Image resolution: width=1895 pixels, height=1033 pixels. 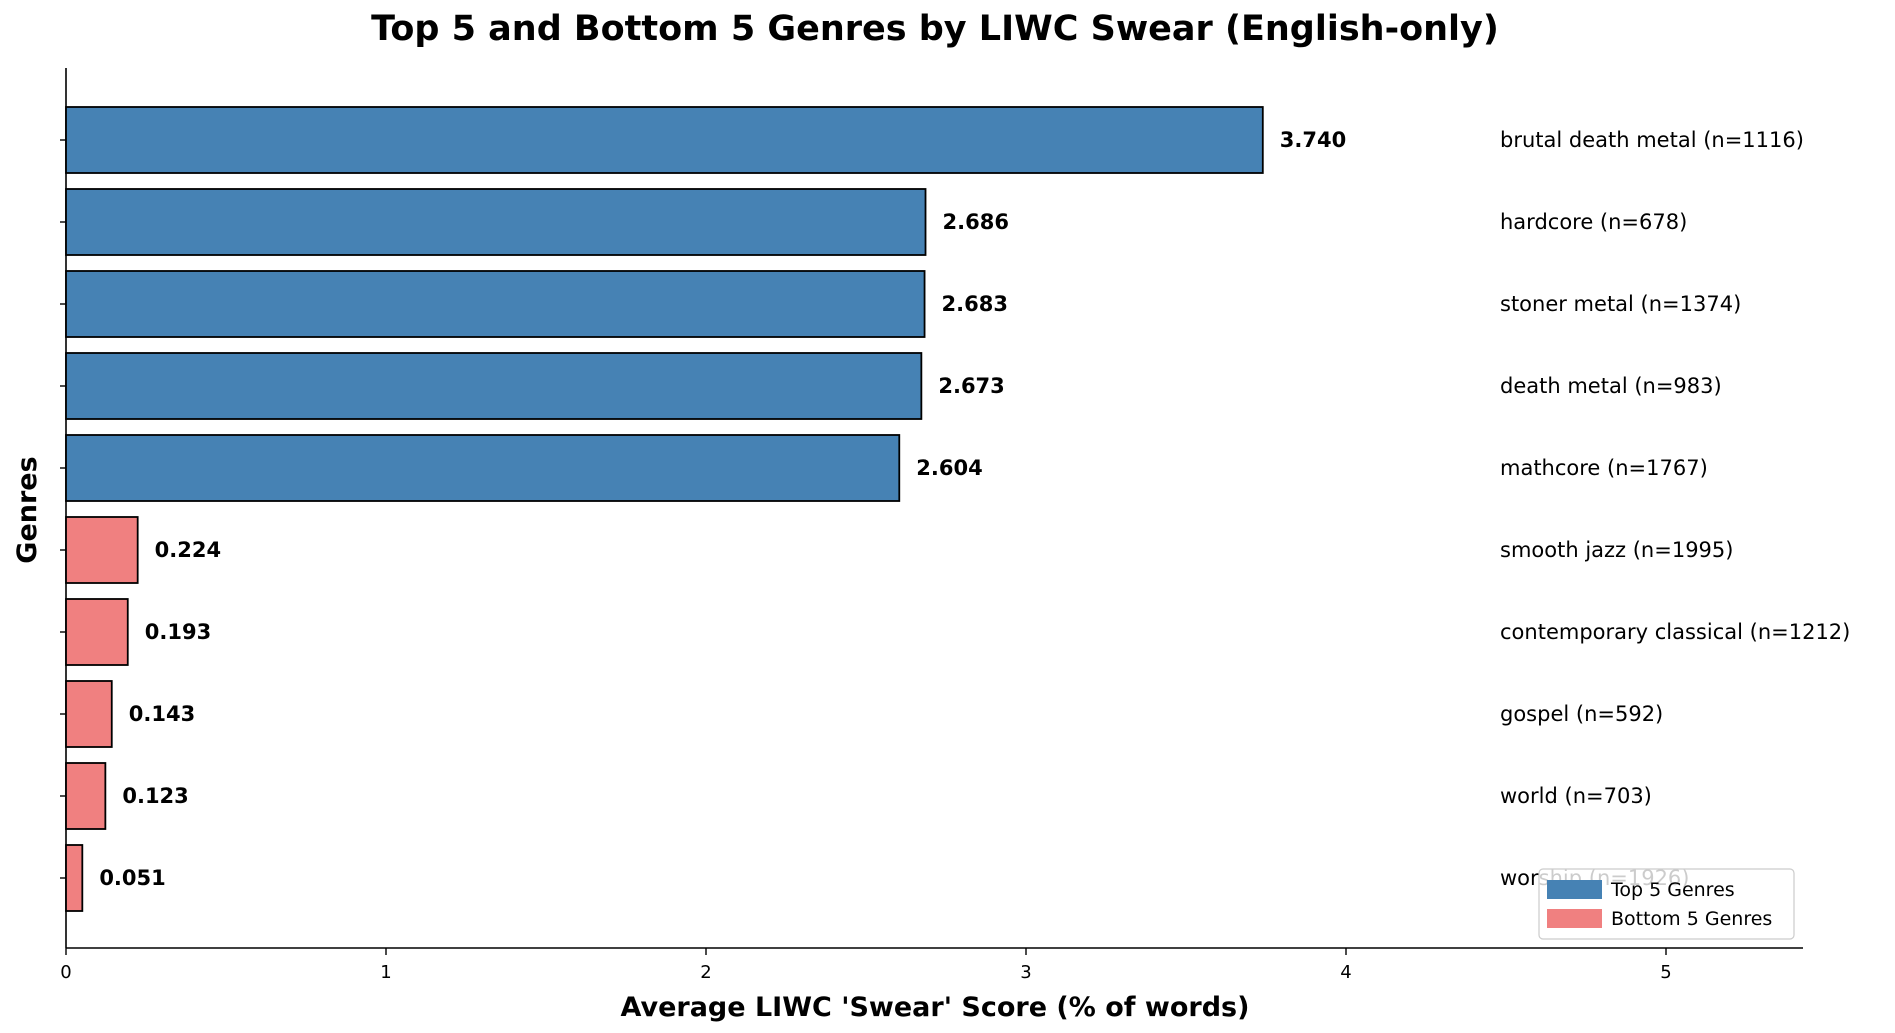 I want to click on genre-label: death metal (n=983), so click(x=1611, y=386).